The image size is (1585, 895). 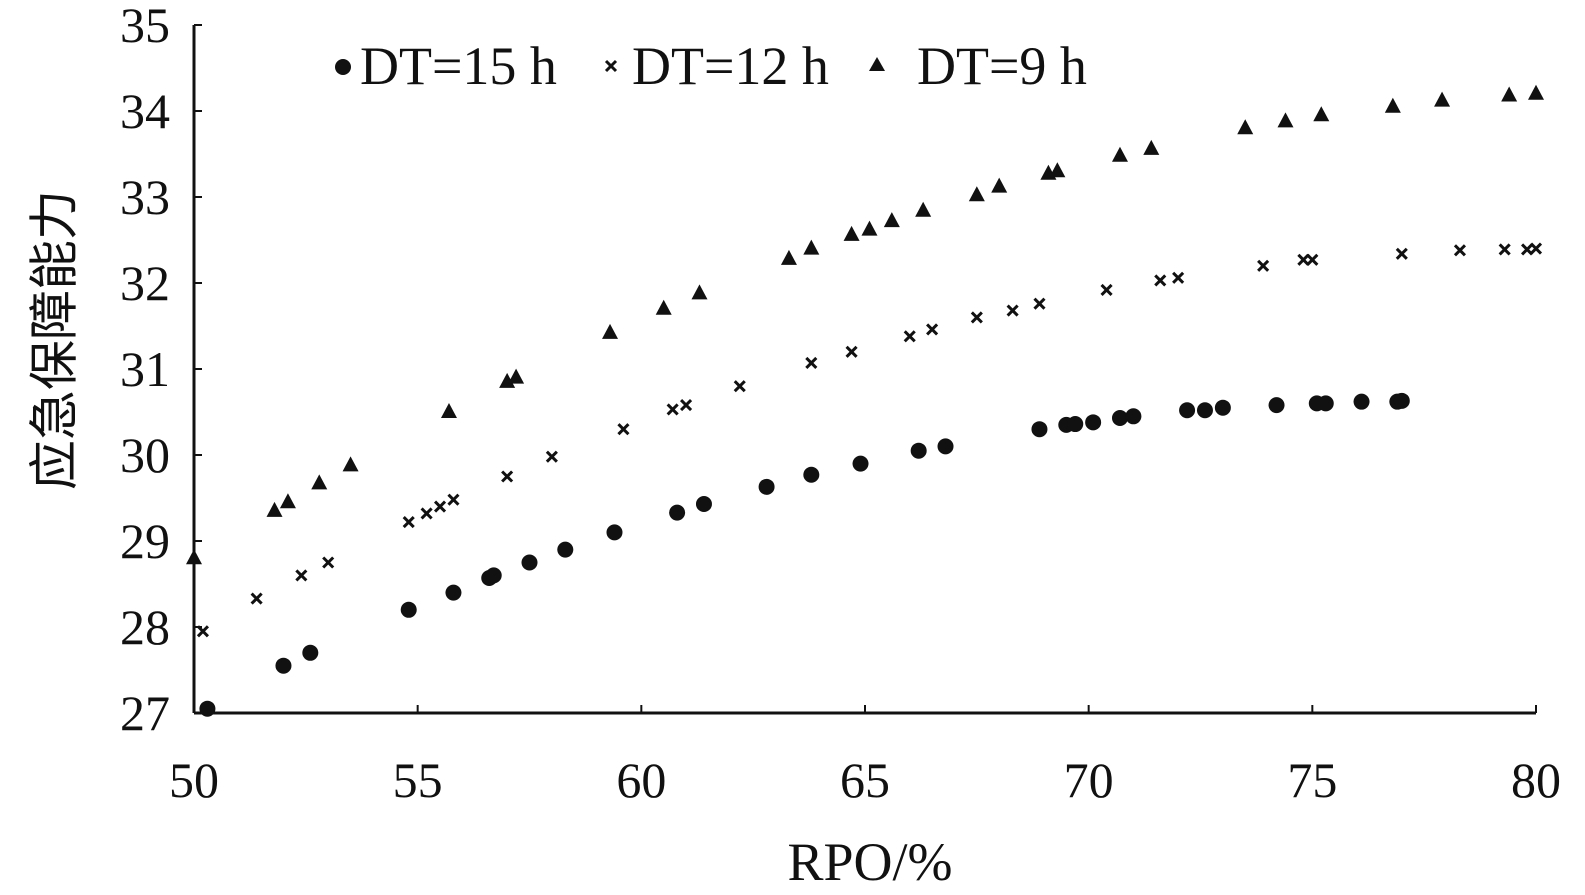 I want to click on x-tick-label: 65, so click(x=865, y=780).